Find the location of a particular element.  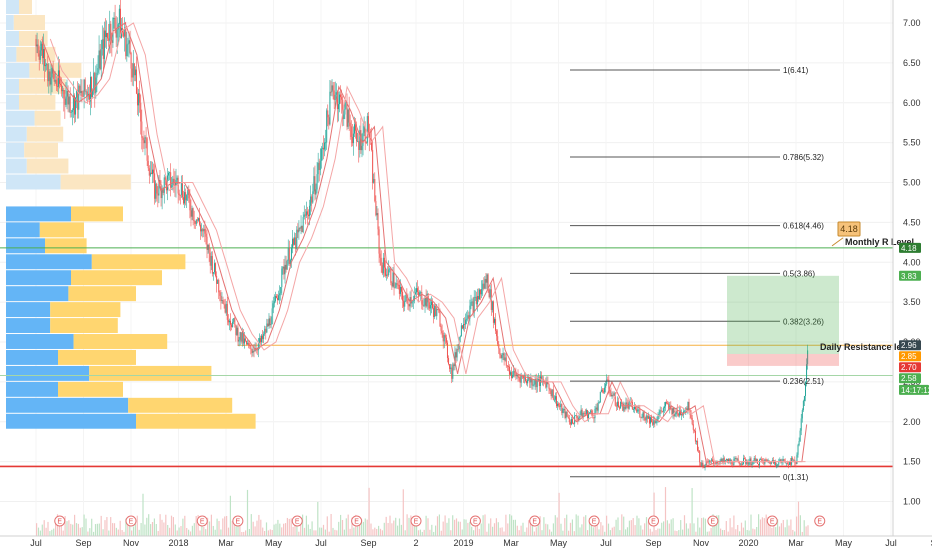

fib-label: 0.618(4.46) is located at coordinates (803, 226).